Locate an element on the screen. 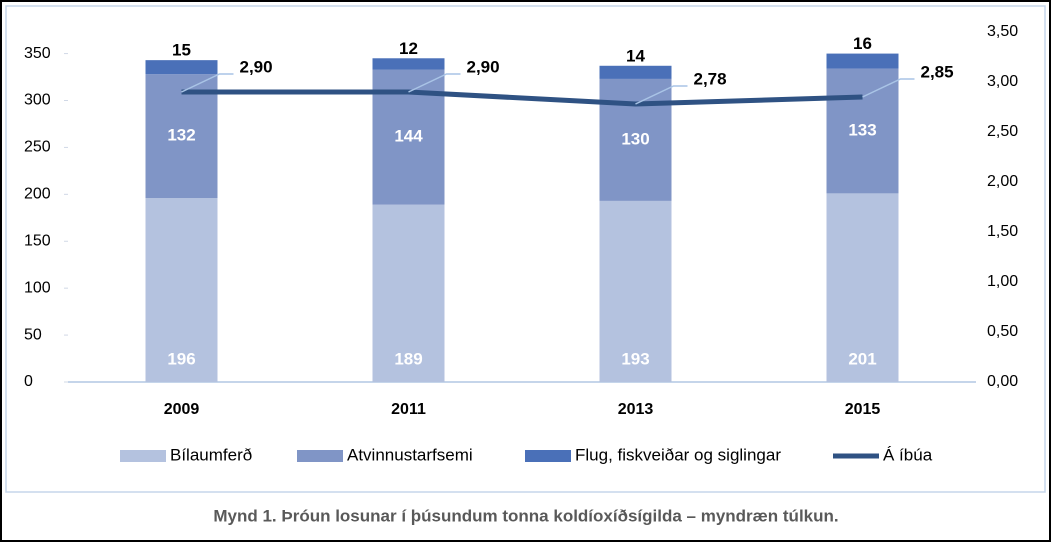 Image resolution: width=1051 pixels, height=547 pixels. y2-tick-label: 0,50 is located at coordinates (1002, 331).